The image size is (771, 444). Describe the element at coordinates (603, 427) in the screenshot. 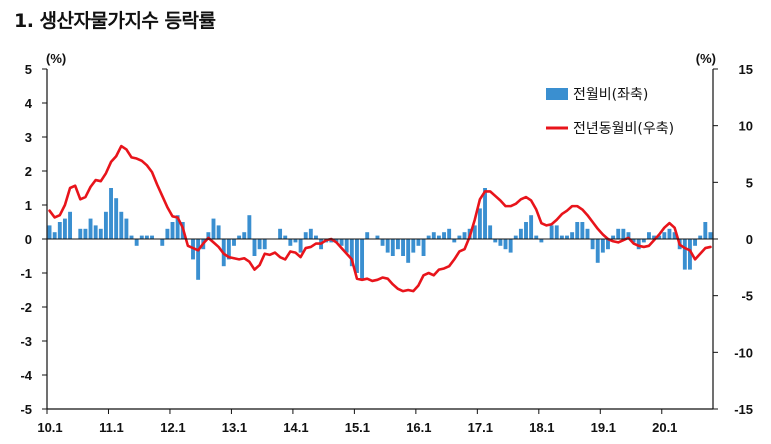

I see `x-tick-label: 19.1` at that location.